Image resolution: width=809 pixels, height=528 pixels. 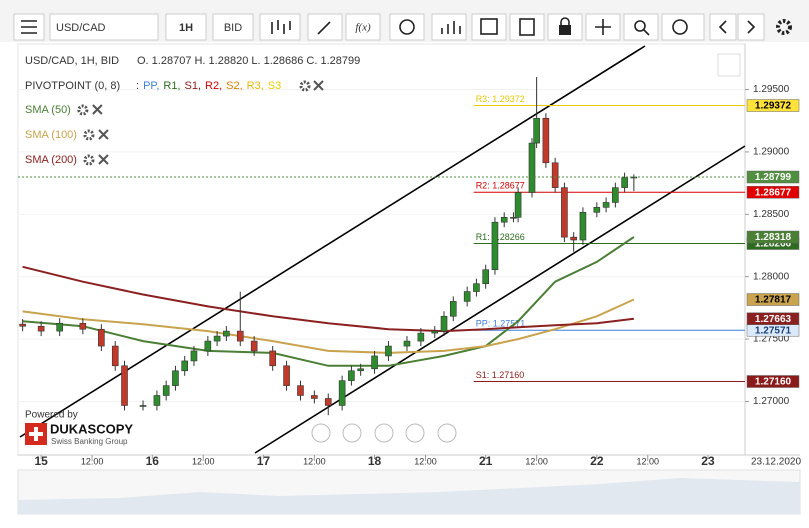 I want to click on chart-type-button, so click(x=280, y=27).